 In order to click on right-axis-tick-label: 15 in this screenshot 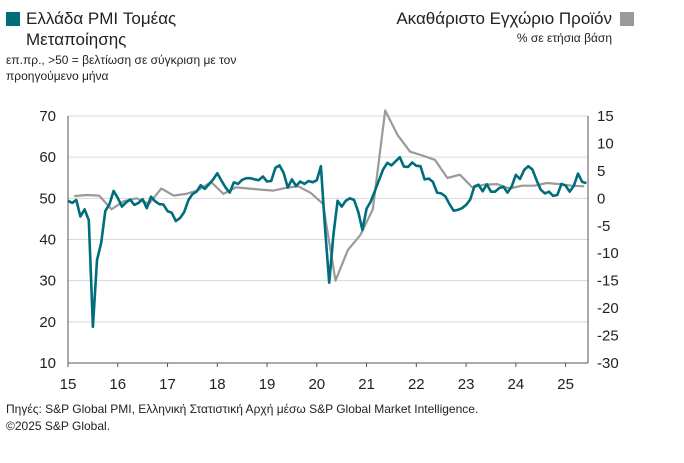, I will do `click(605, 116)`.